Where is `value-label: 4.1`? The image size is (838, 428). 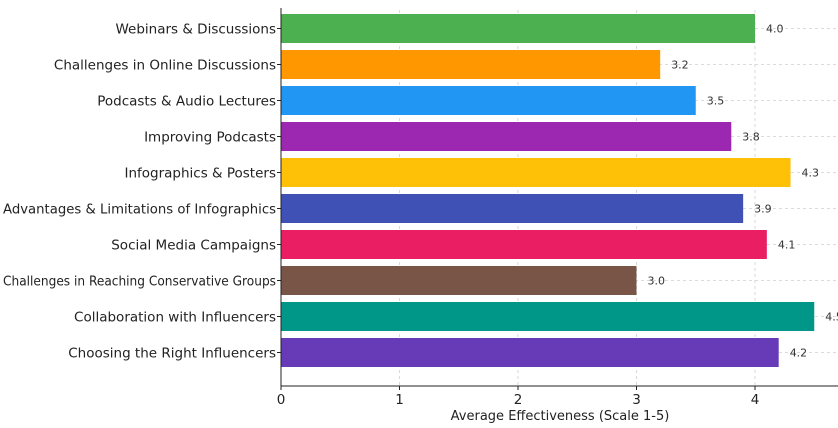 value-label: 4.1 is located at coordinates (787, 245).